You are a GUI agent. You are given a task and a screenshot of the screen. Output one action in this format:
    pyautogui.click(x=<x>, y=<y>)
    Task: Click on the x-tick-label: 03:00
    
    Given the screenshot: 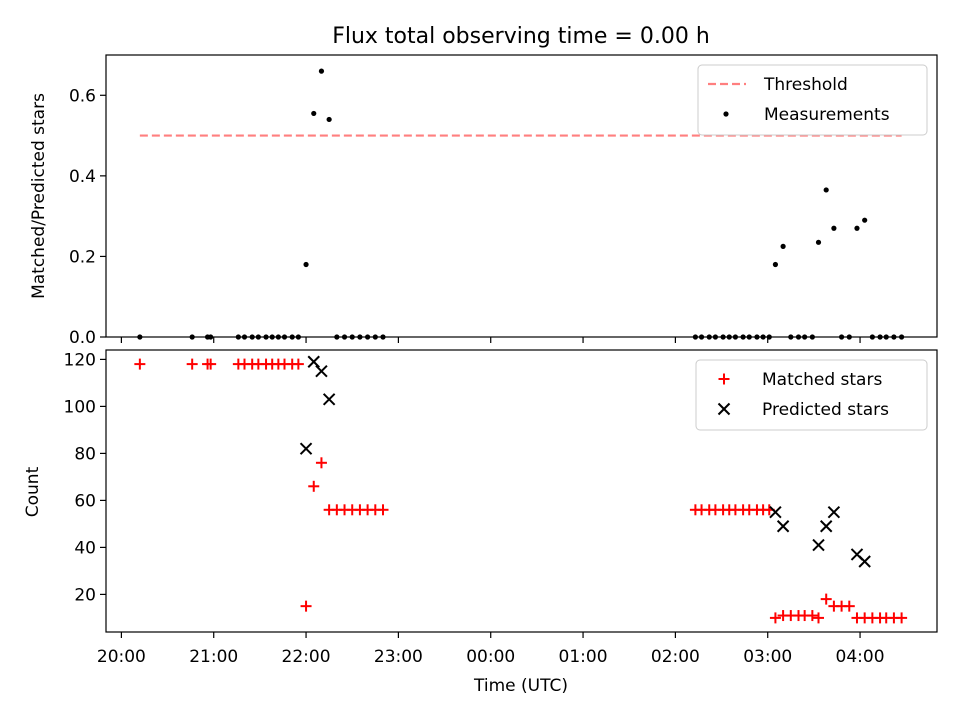 What is the action you would take?
    pyautogui.click(x=767, y=657)
    